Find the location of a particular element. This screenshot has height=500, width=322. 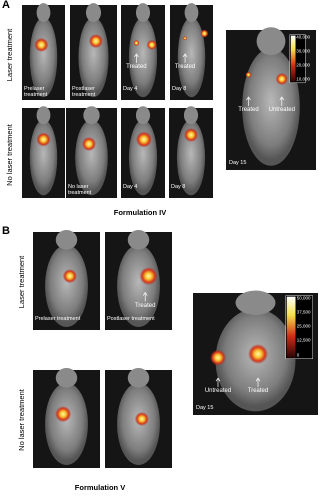

panel-footer: Formulation V is located at coordinates (100, 487).